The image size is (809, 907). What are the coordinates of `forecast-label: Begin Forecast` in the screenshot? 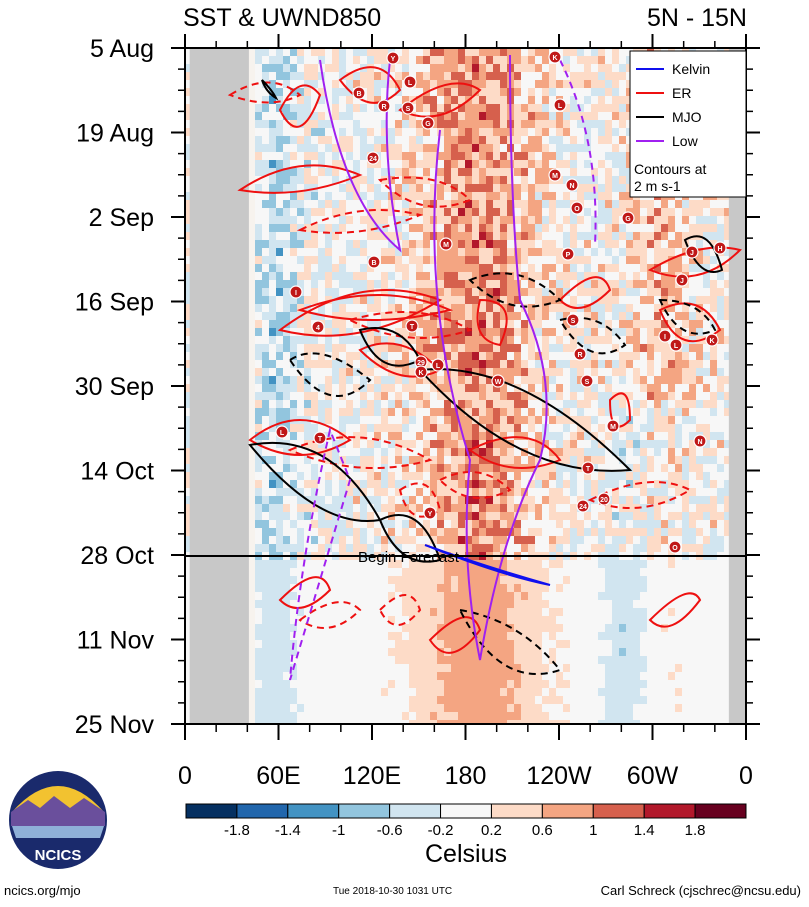 It's located at (409, 557).